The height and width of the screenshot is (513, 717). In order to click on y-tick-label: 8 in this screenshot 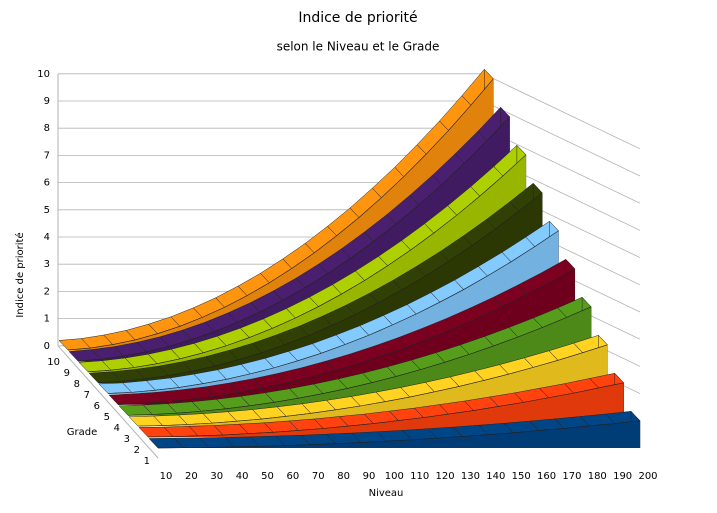, I will do `click(47, 128)`.